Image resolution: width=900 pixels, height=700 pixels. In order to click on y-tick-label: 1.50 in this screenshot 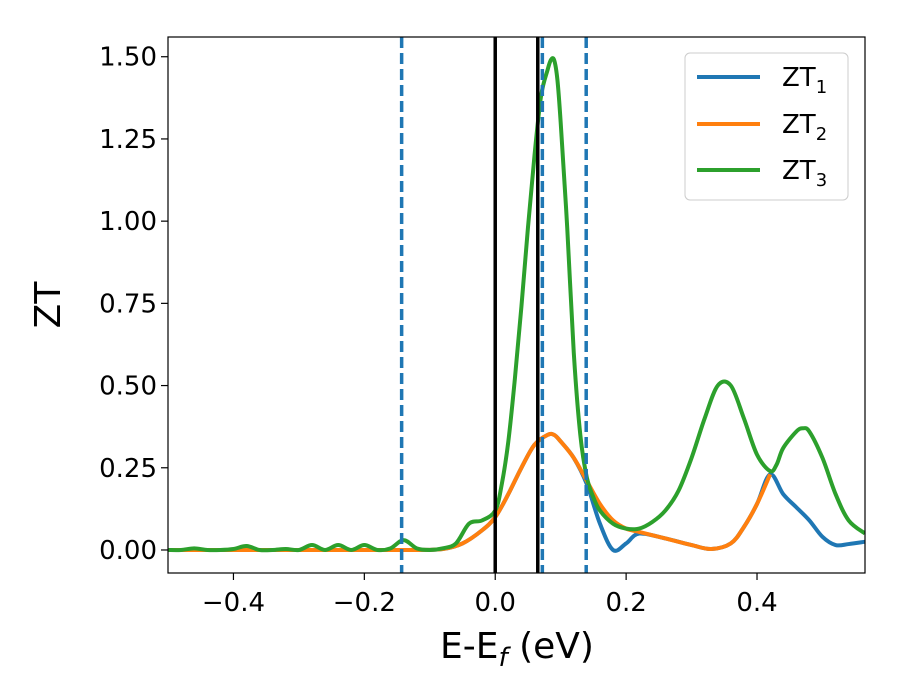, I will do `click(128, 58)`.